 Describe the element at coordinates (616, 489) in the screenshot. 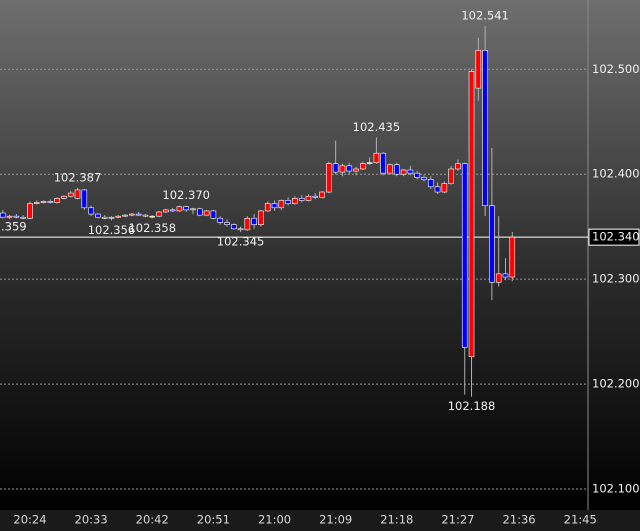

I see `y-tick-label: 102.100` at that location.